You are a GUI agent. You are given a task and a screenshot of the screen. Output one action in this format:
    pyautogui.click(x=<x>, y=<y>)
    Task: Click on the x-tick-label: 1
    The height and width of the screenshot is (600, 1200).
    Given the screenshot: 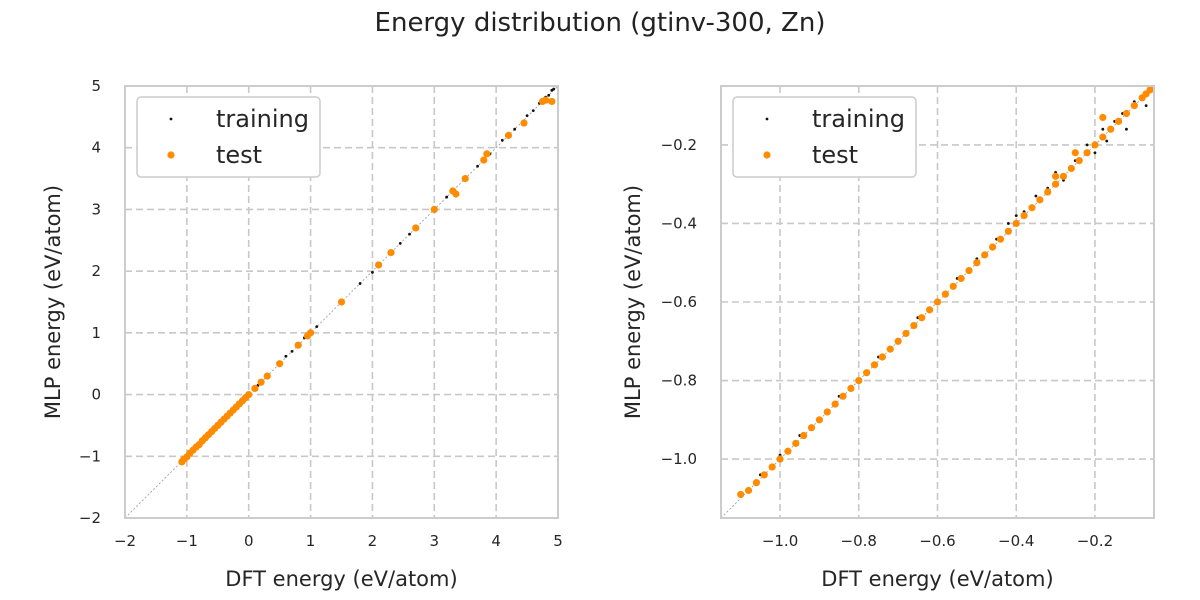 What is the action you would take?
    pyautogui.click(x=311, y=541)
    